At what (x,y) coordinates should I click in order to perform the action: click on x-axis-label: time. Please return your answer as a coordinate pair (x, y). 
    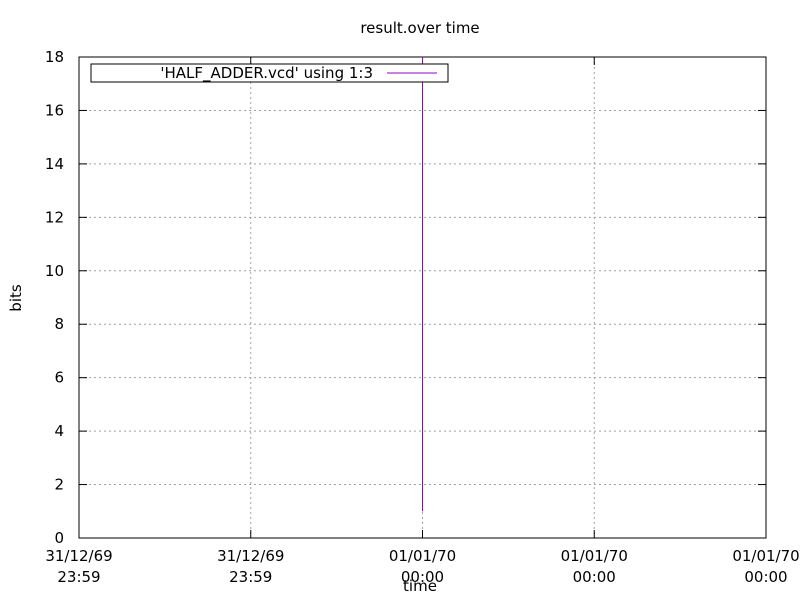
    Looking at the image, I should click on (420, 586).